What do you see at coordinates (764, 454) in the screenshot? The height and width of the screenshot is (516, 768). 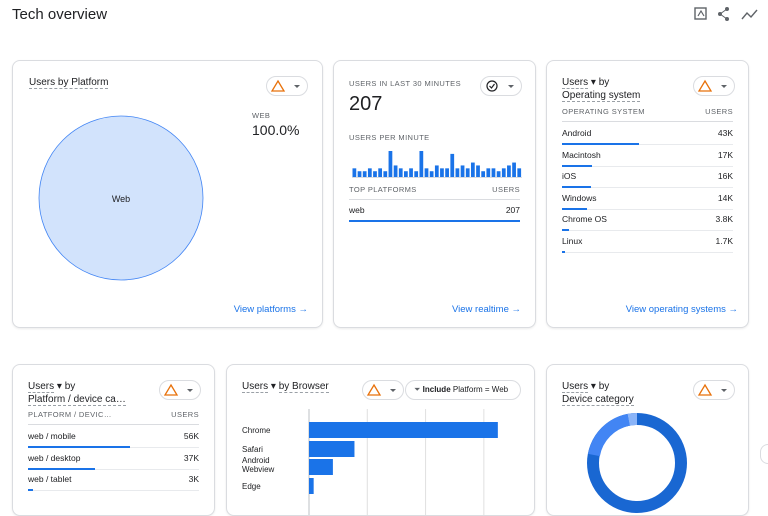 I see `scroll-handle` at bounding box center [764, 454].